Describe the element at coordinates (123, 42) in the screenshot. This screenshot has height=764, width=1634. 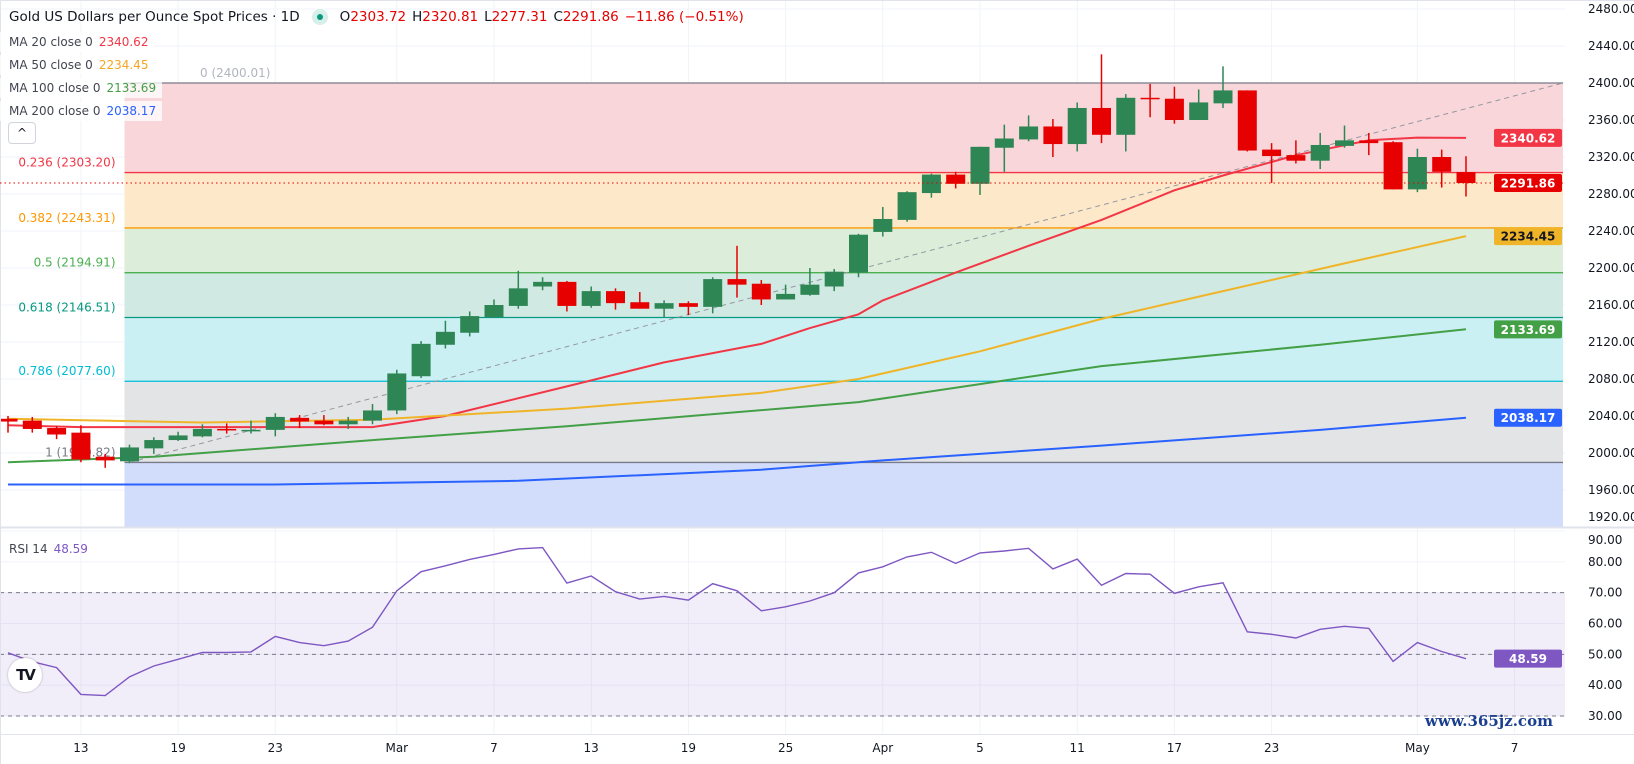
I see `ma20-value: 2340.62` at that location.